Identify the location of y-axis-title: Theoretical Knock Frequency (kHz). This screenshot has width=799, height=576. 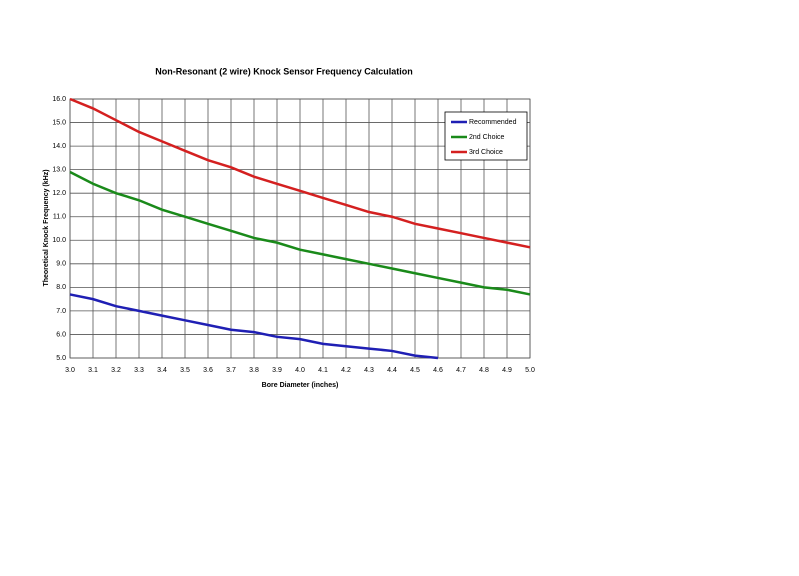
(46, 227).